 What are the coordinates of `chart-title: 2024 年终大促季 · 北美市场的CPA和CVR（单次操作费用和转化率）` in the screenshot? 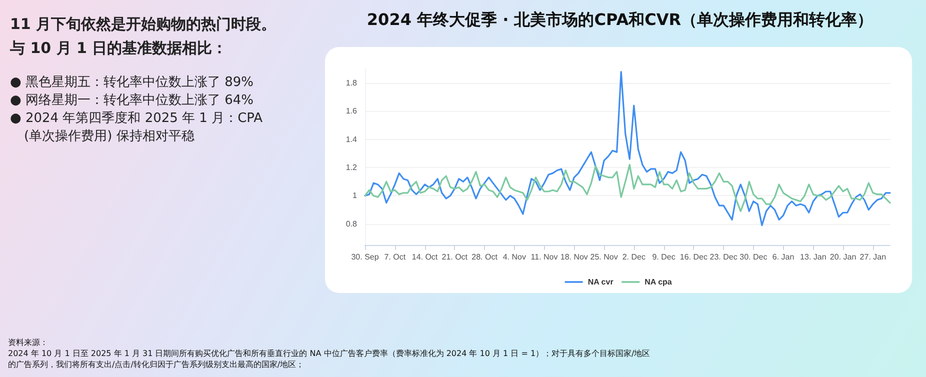 It's located at (620, 20).